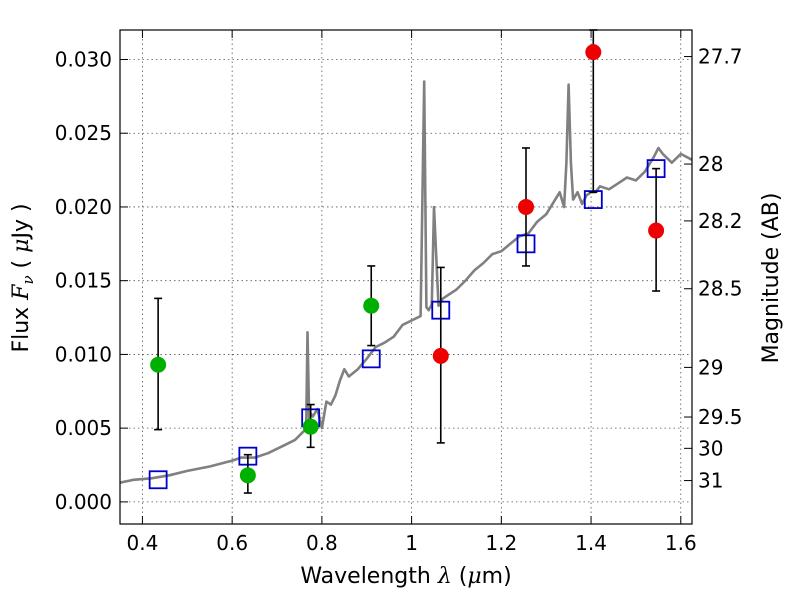 The width and height of the screenshot is (800, 600). What do you see at coordinates (411, 543) in the screenshot?
I see `x-tick-label: 1` at bounding box center [411, 543].